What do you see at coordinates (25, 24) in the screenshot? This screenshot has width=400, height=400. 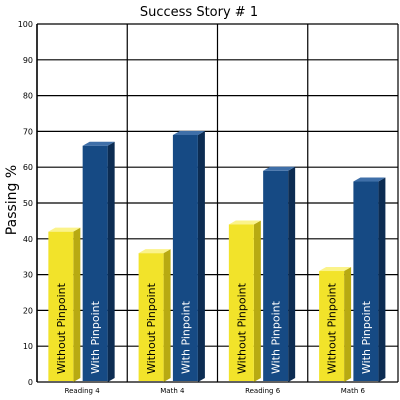 I see `y-tick-label-100: 100` at bounding box center [25, 24].